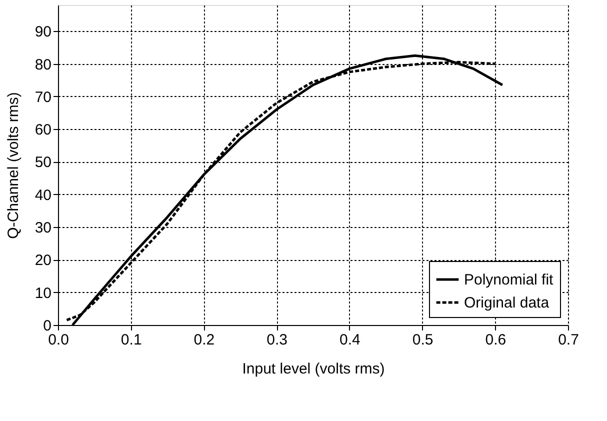 The image size is (607, 421). What do you see at coordinates (13, 165) in the screenshot?
I see `y-axis-title: Q-Channel (volts rms)` at bounding box center [13, 165].